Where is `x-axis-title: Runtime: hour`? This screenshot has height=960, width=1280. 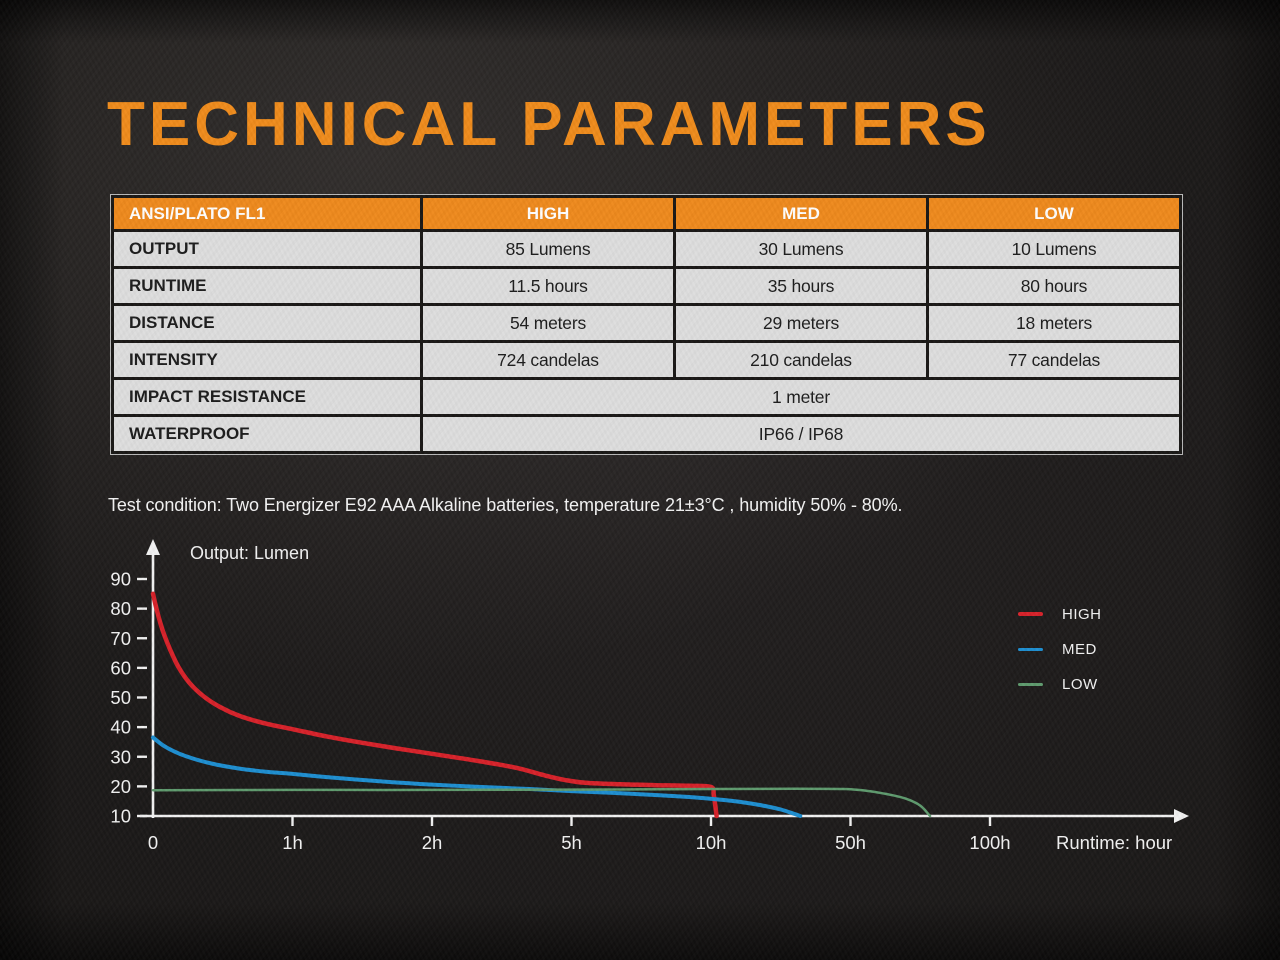 x-axis-title: Runtime: hour is located at coordinates (1114, 842).